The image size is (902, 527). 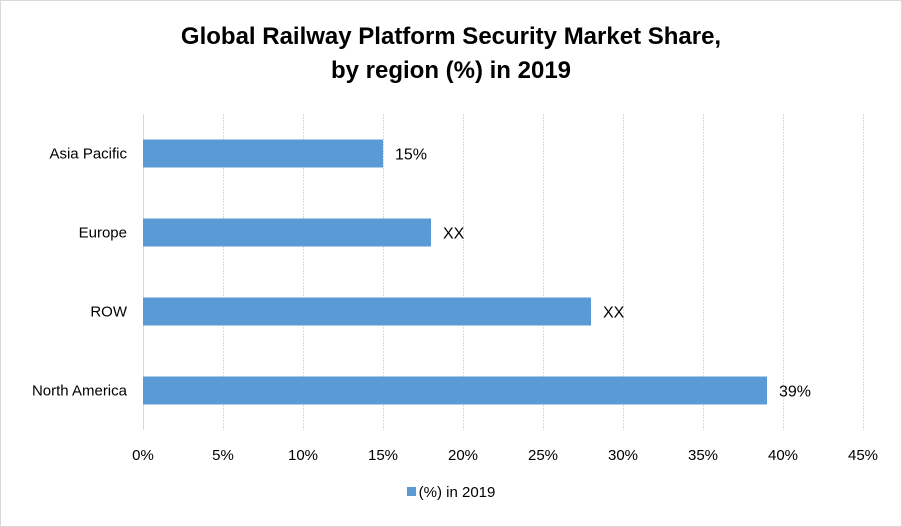 What do you see at coordinates (703, 455) in the screenshot?
I see `x-tick-label: 35%` at bounding box center [703, 455].